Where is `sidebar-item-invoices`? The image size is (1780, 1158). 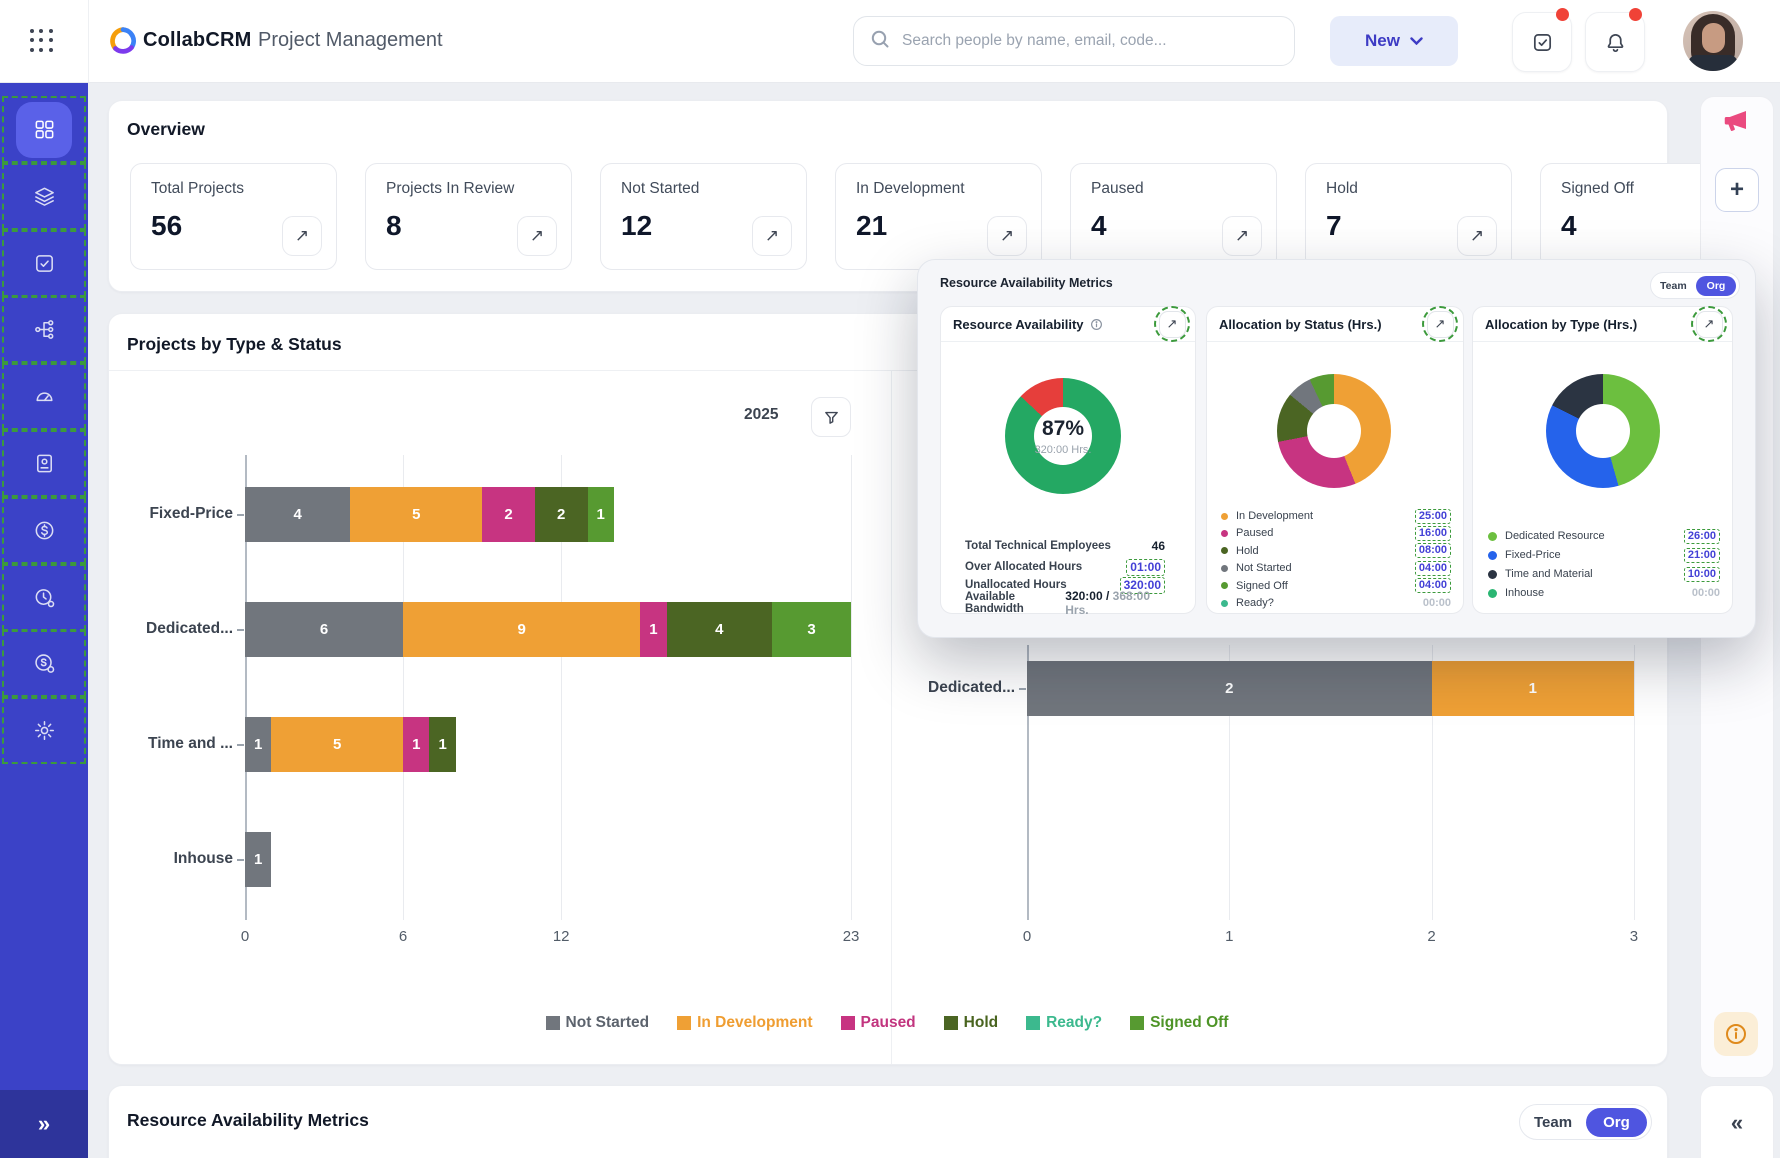
sidebar-item-invoices is located at coordinates (44, 463).